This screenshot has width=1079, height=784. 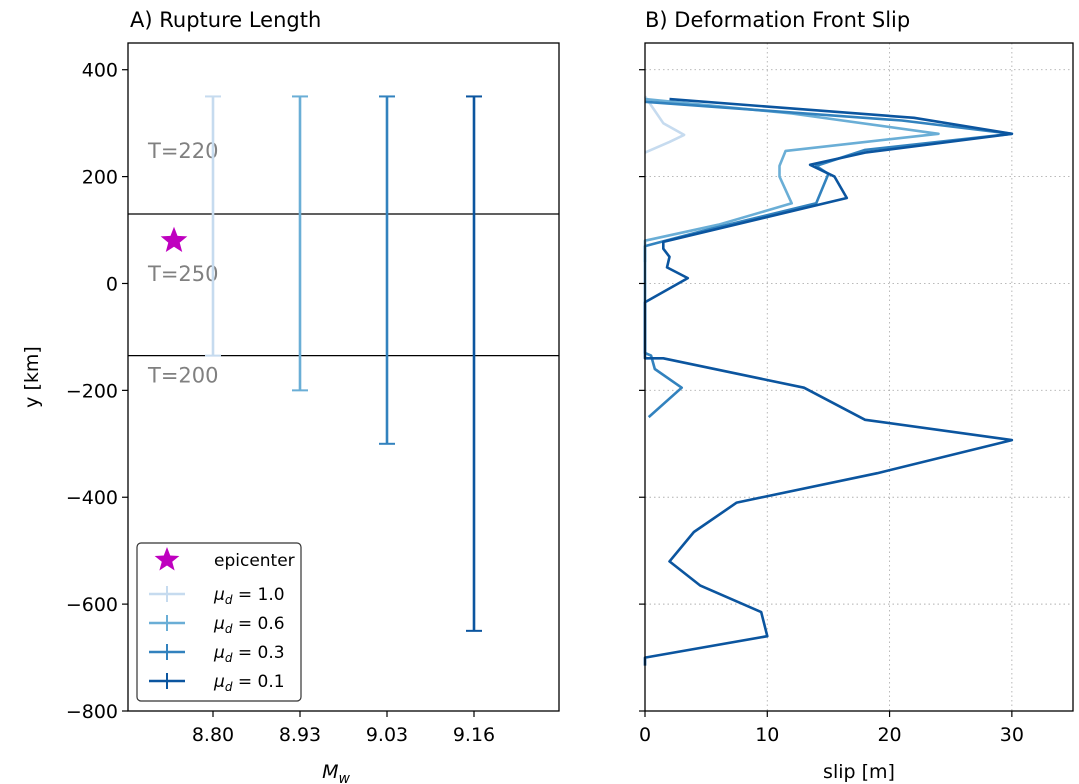 What do you see at coordinates (300, 735) in the screenshot?
I see `x-tick-label: 8.93` at bounding box center [300, 735].